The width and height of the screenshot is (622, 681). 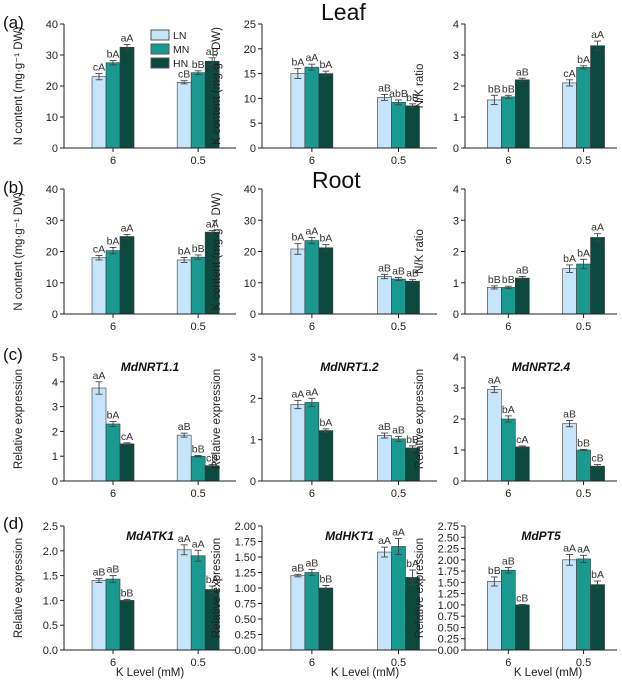 I want to click on x-tick-label: 6, so click(x=508, y=494).